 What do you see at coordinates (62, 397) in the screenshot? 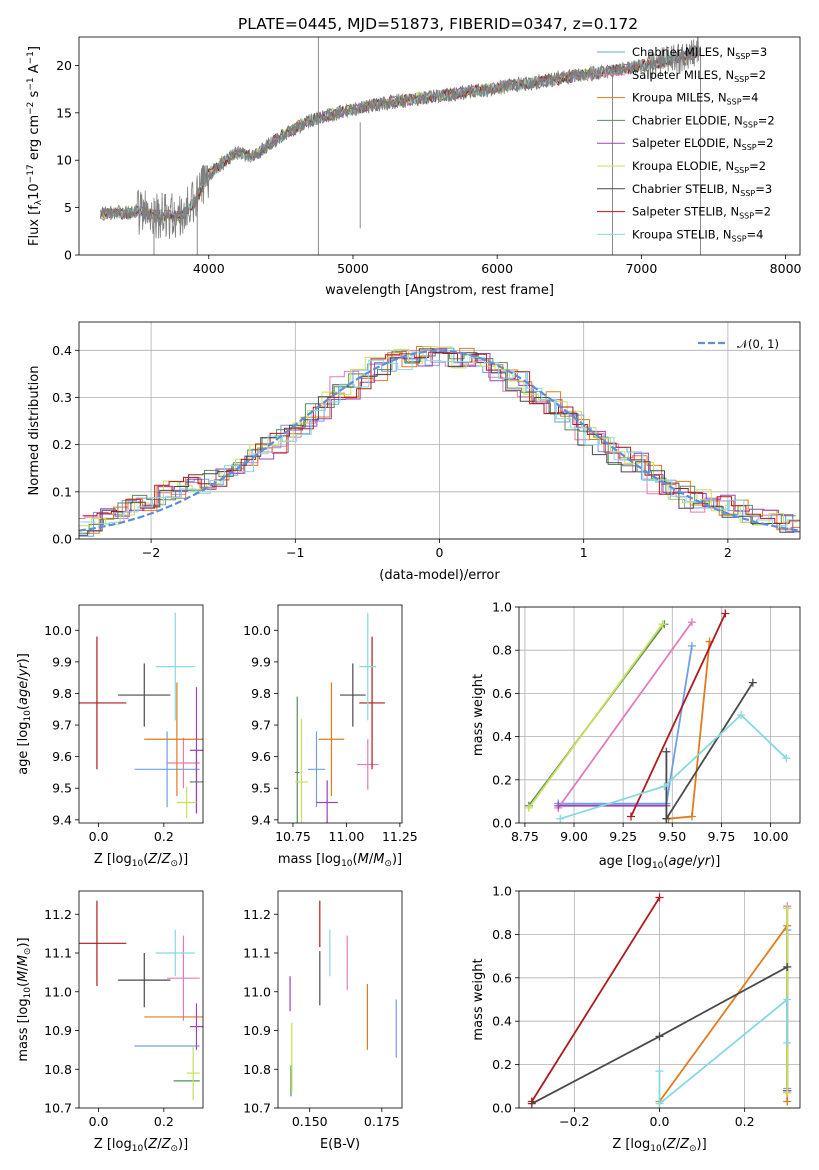
I see `y-tick-label: 0.3` at bounding box center [62, 397].